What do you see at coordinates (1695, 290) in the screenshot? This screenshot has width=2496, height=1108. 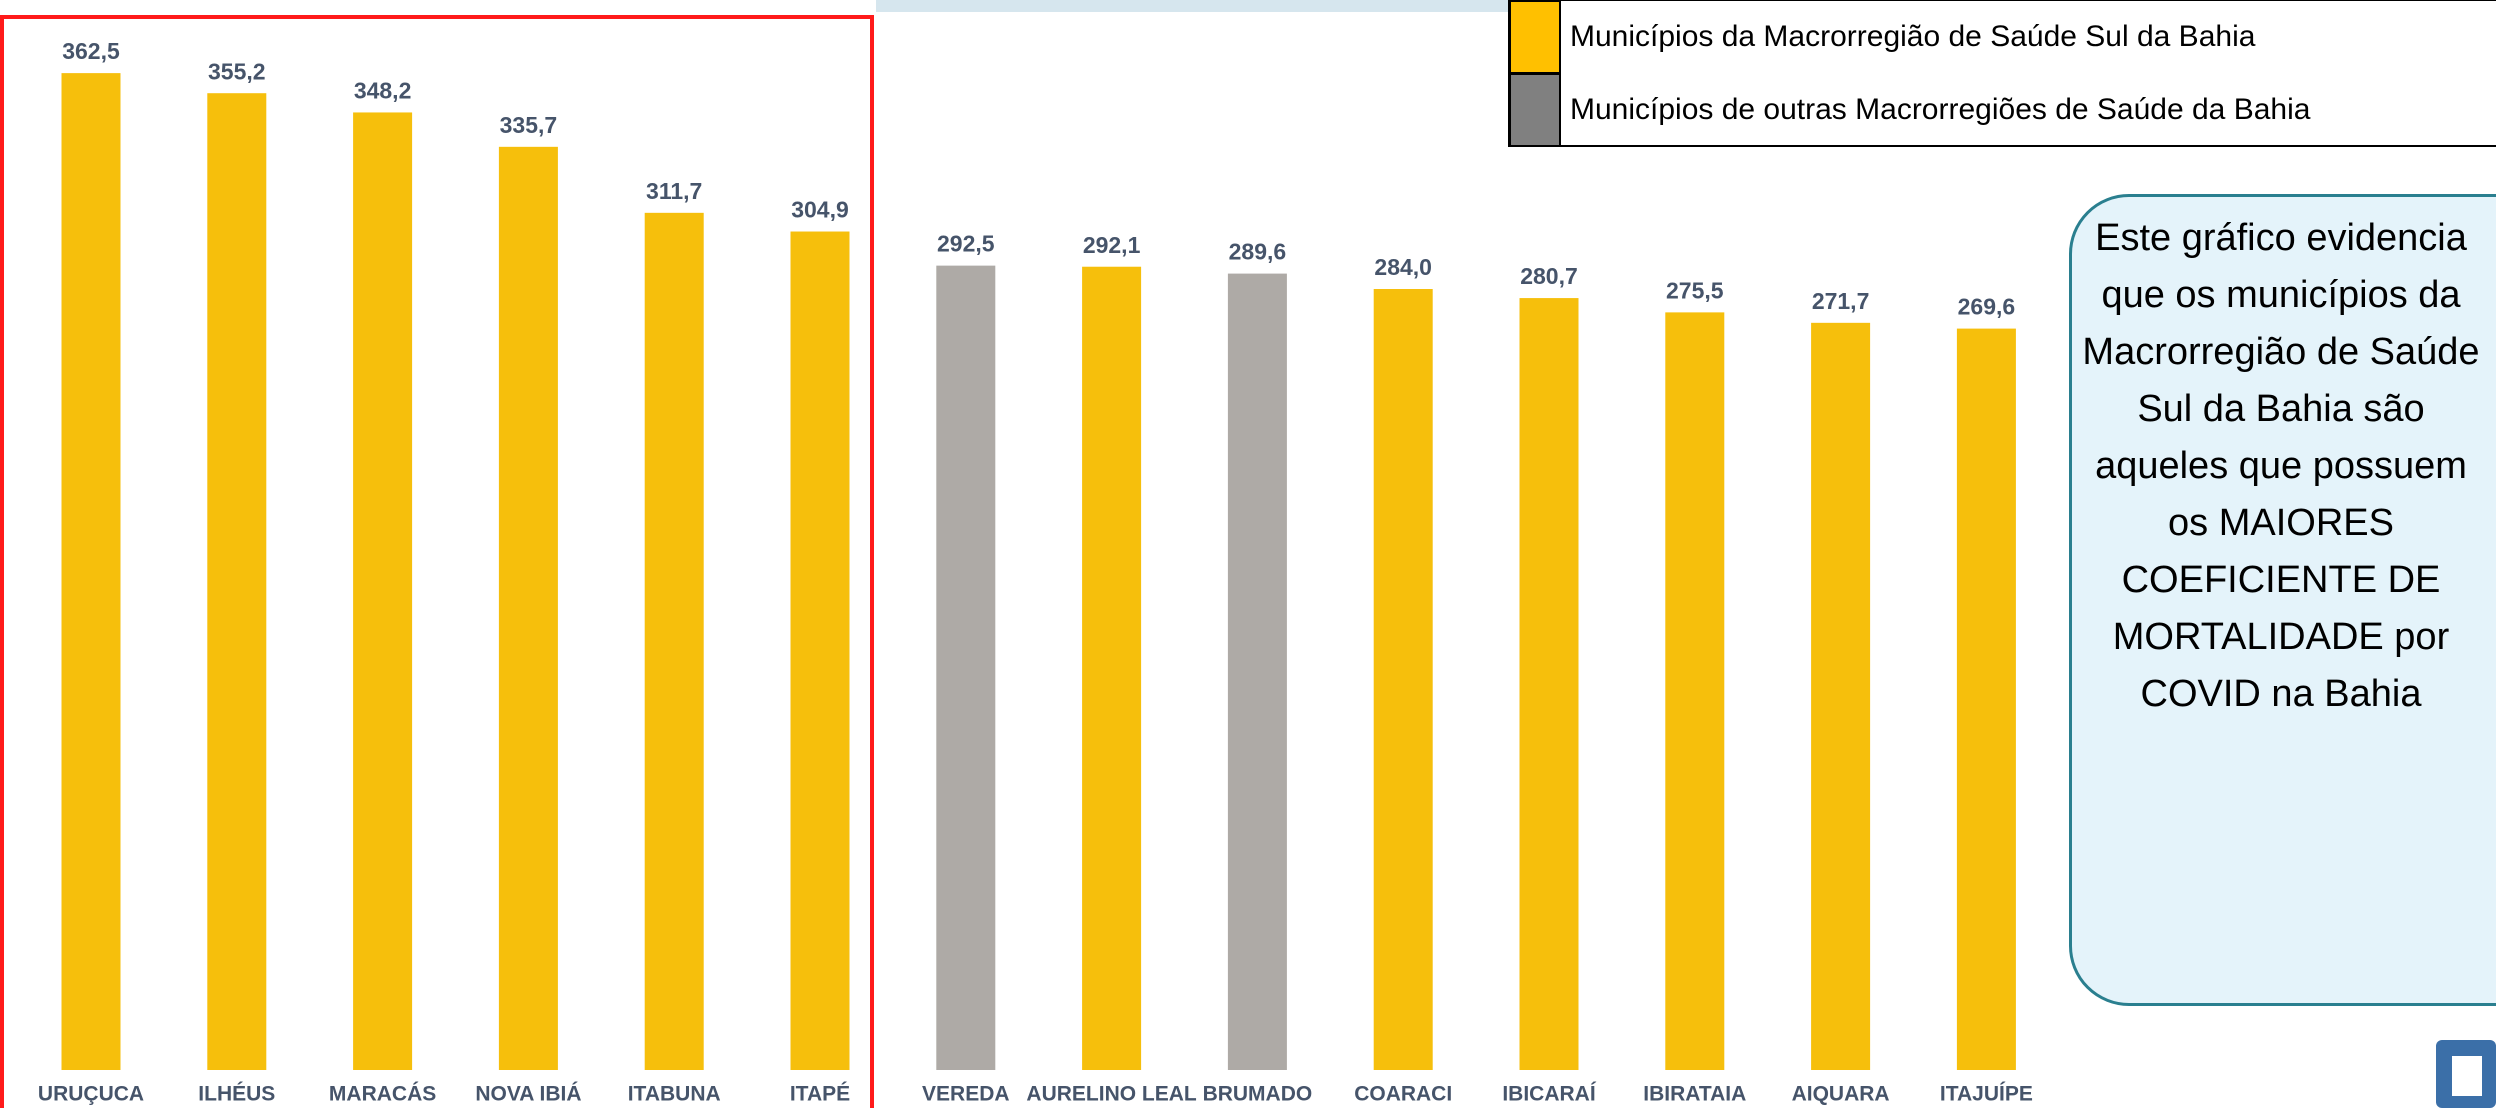 I see `value-label: 275,5` at bounding box center [1695, 290].